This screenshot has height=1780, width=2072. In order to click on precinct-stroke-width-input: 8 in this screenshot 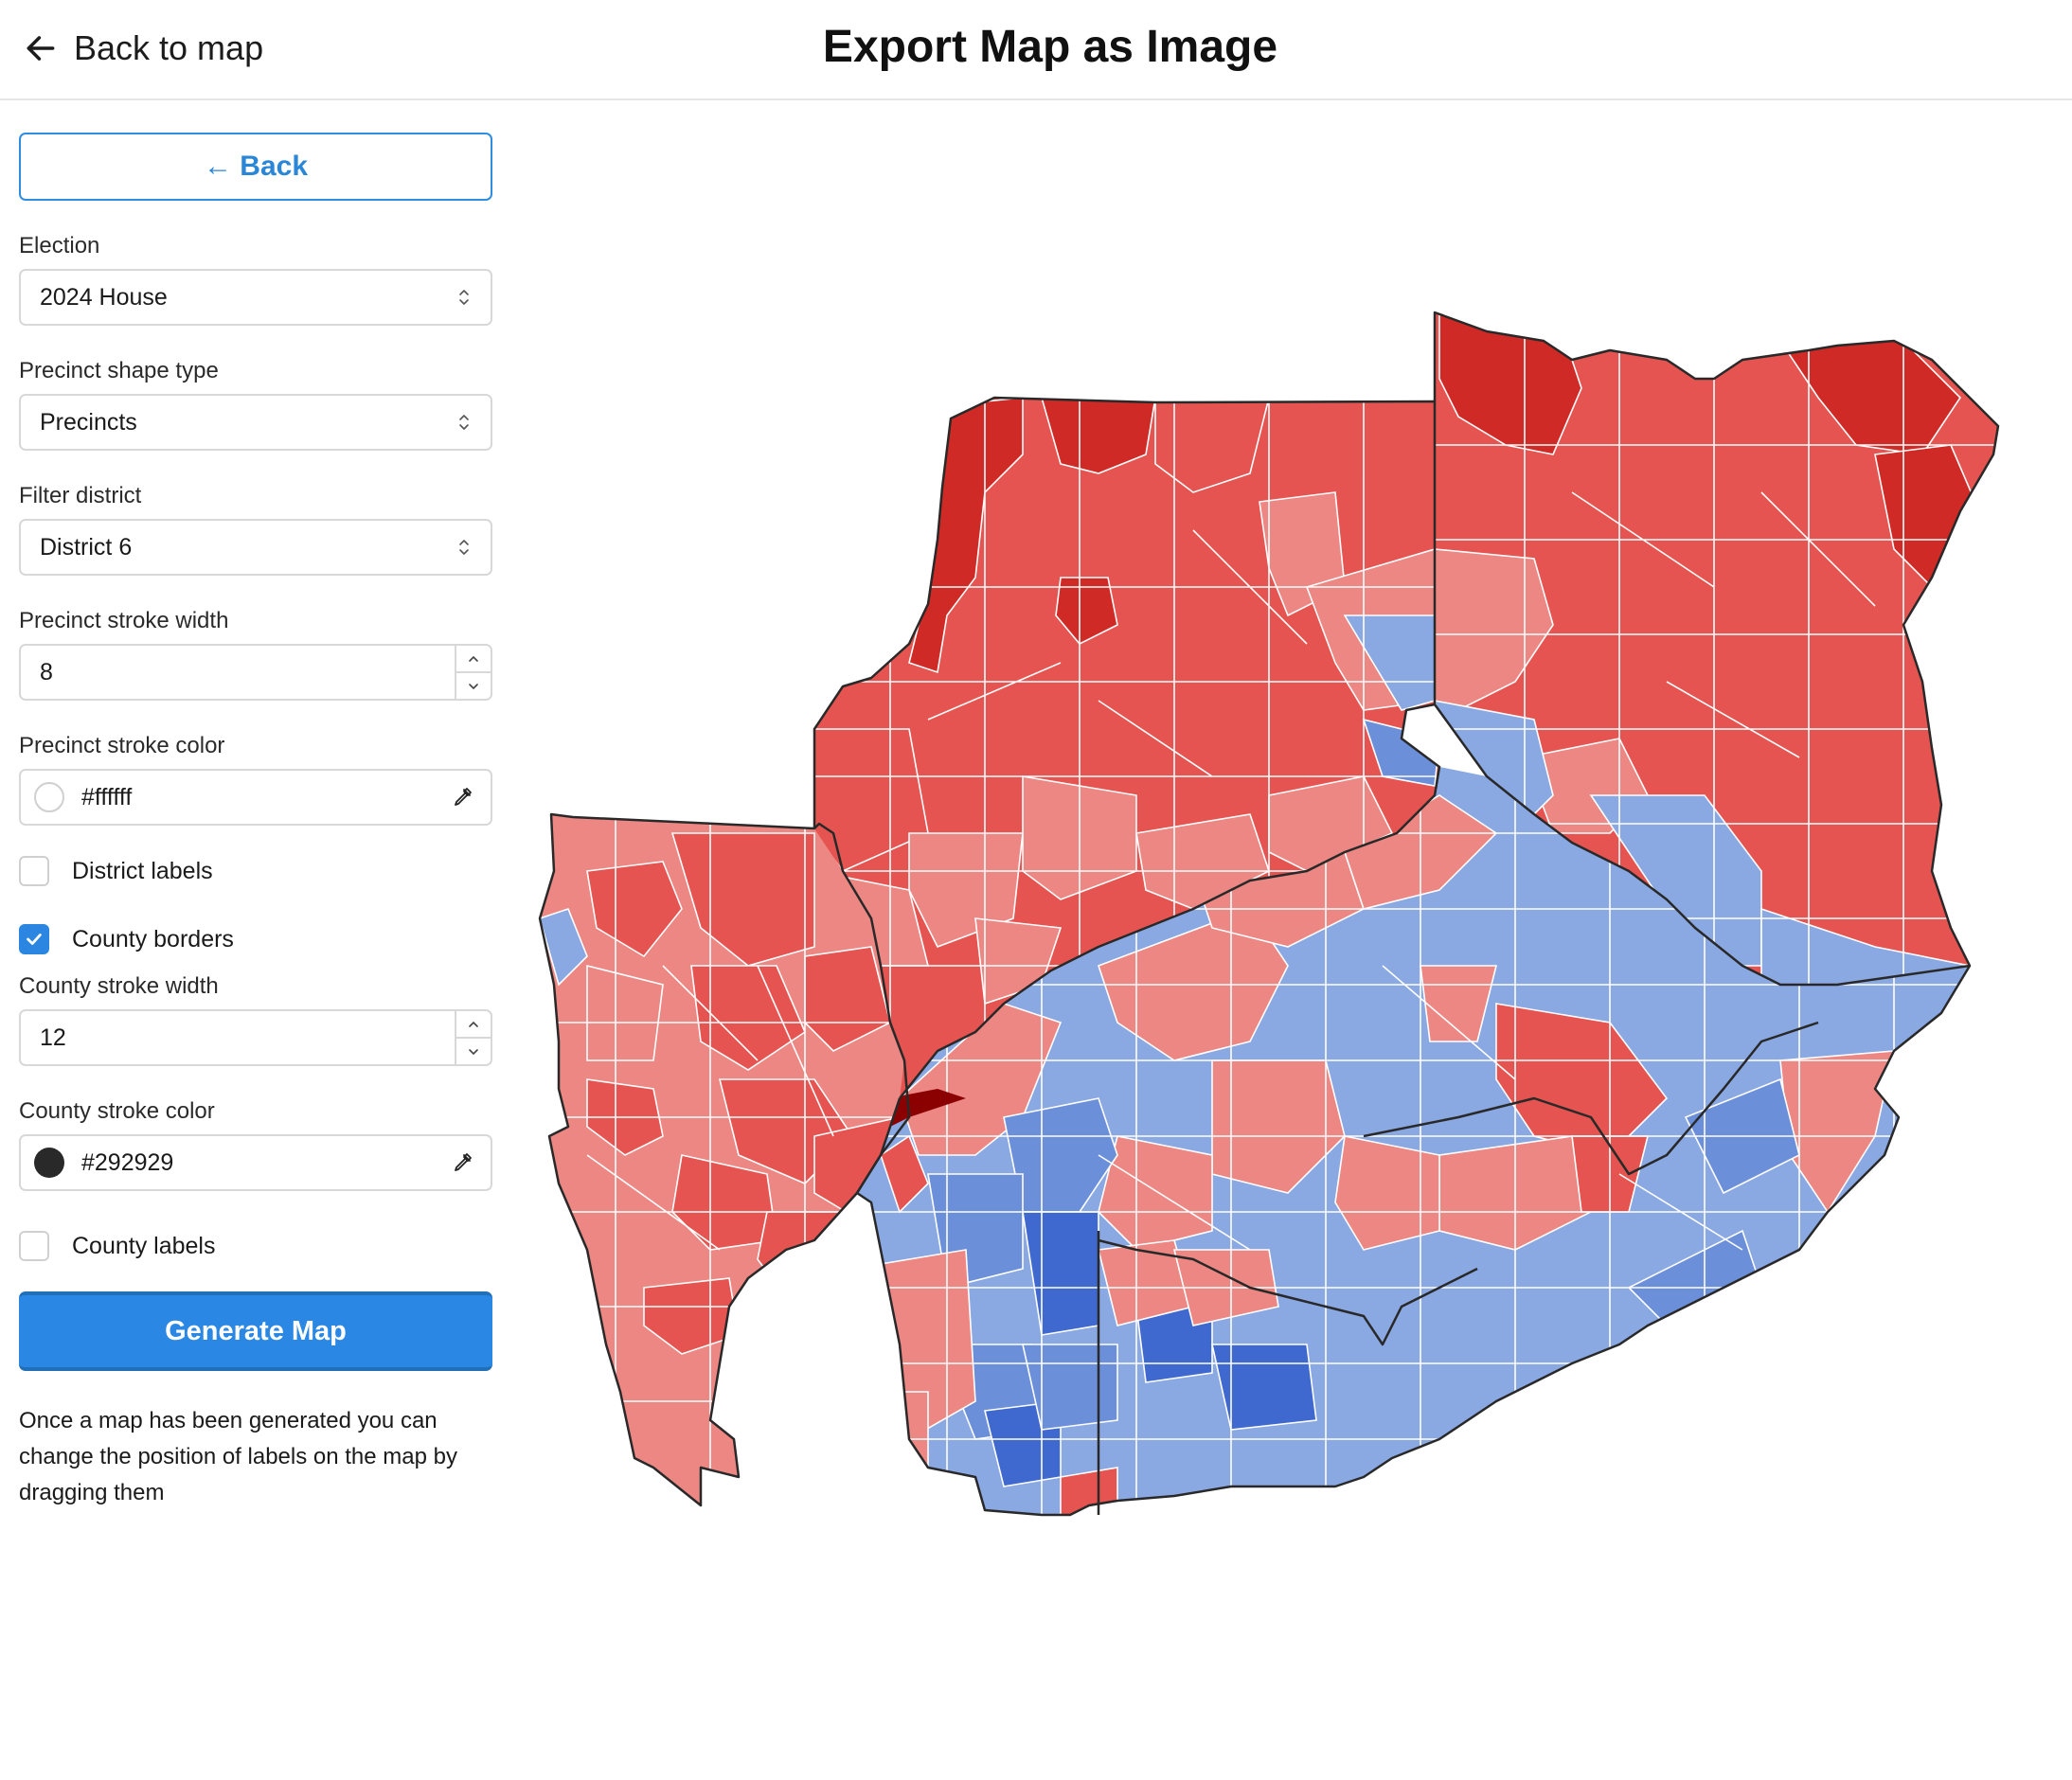, I will do `click(256, 672)`.